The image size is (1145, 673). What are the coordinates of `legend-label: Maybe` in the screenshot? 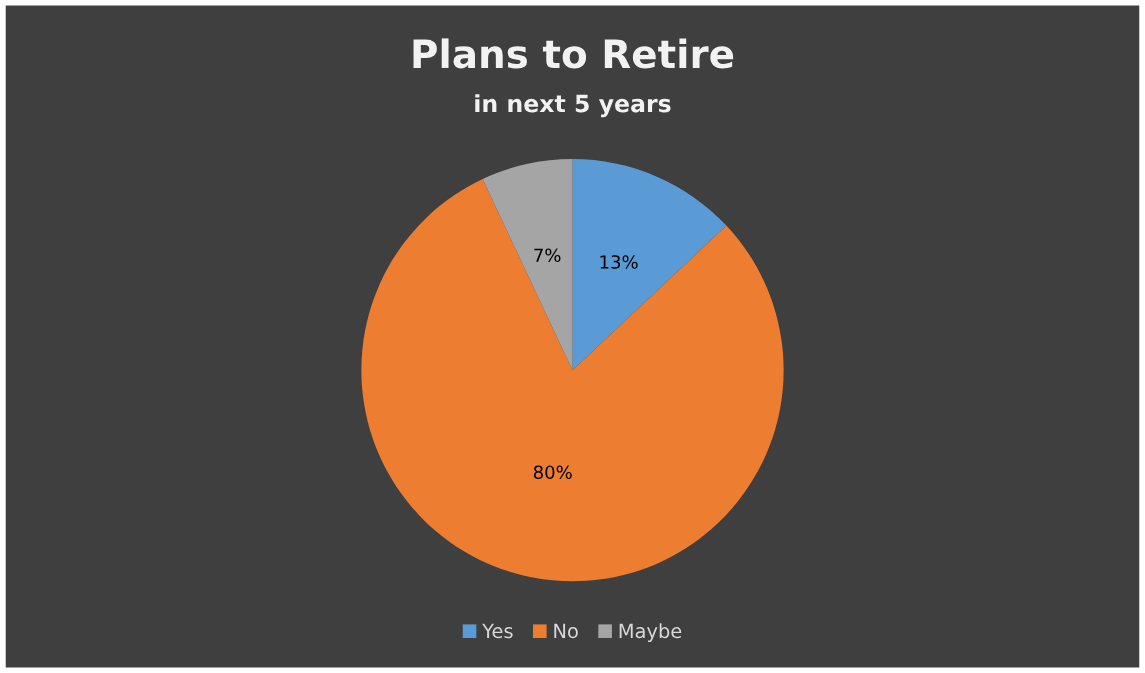 It's located at (650, 633).